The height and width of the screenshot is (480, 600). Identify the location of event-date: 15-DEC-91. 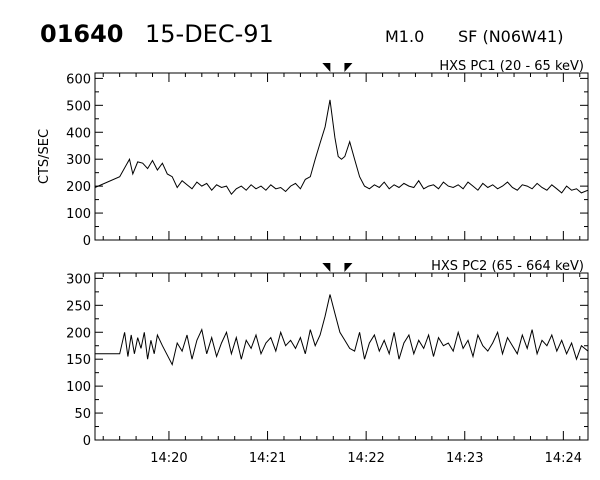
(209, 34).